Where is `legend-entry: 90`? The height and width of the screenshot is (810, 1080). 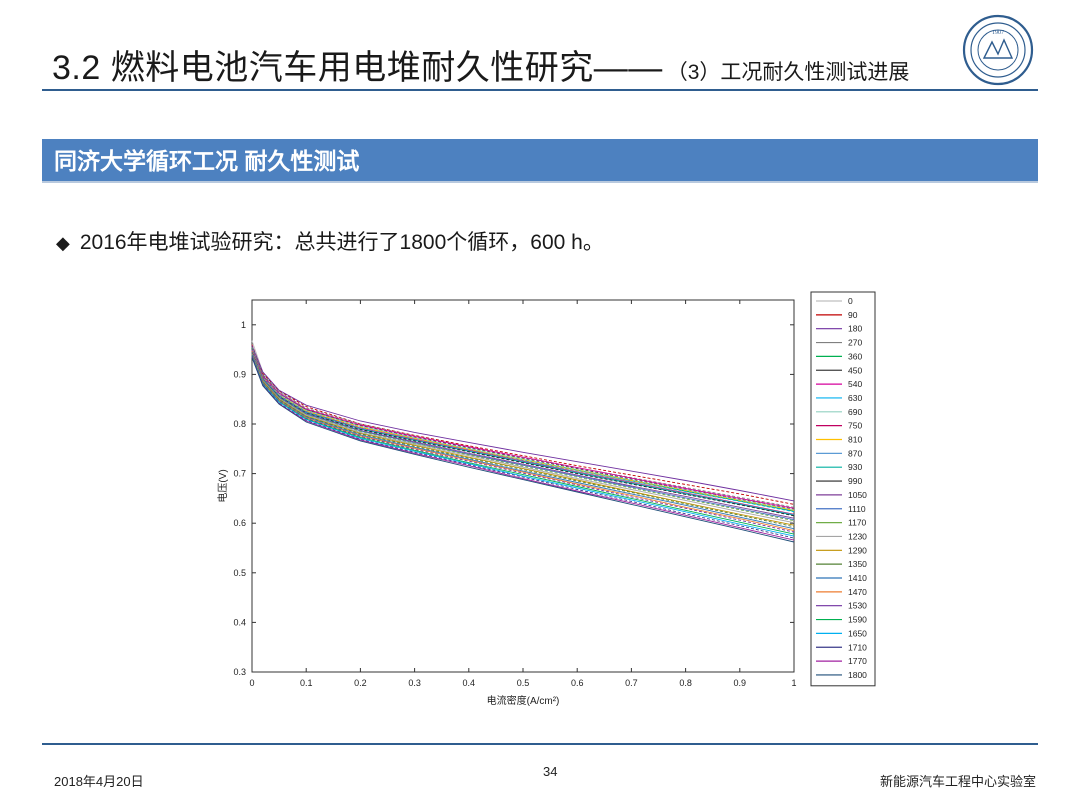
legend-entry: 90 is located at coordinates (853, 315).